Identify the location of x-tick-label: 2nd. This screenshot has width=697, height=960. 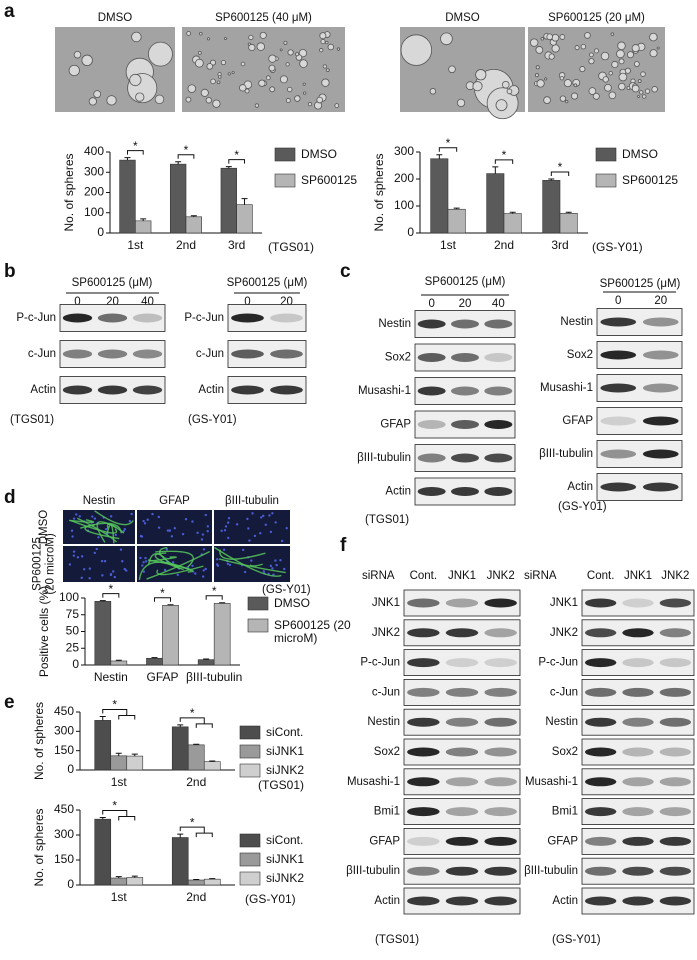
(196, 782).